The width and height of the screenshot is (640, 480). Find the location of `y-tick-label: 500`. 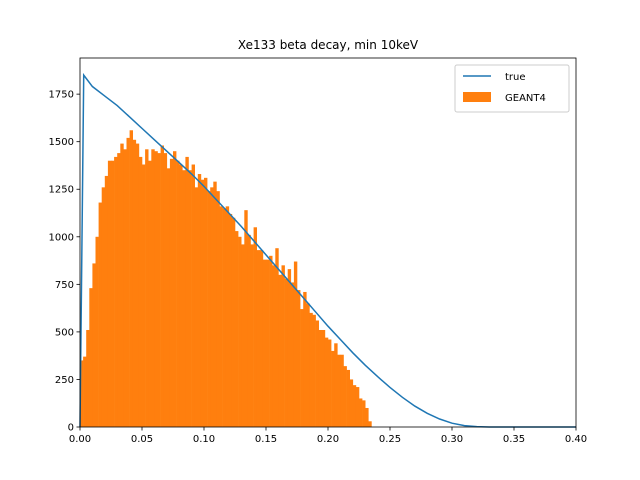

y-tick-label: 500 is located at coordinates (64, 332).